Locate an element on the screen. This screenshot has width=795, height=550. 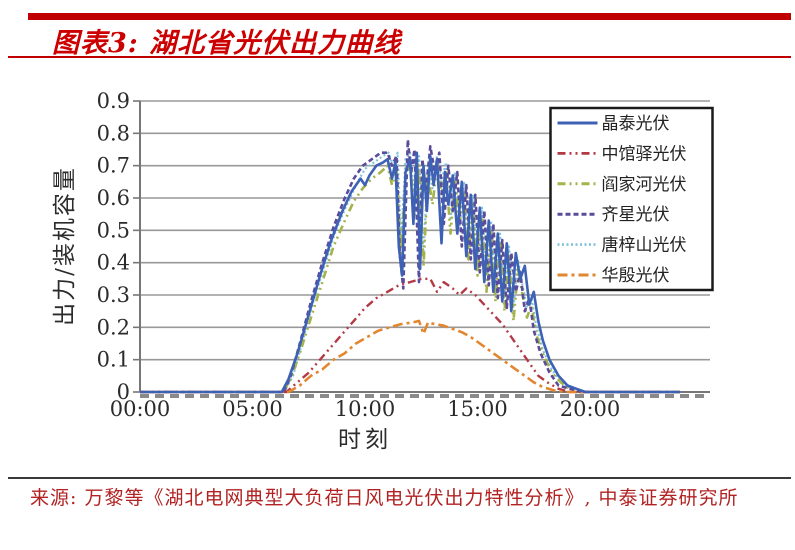
legend-label-4: 齐星光伏 is located at coordinates (636, 215).